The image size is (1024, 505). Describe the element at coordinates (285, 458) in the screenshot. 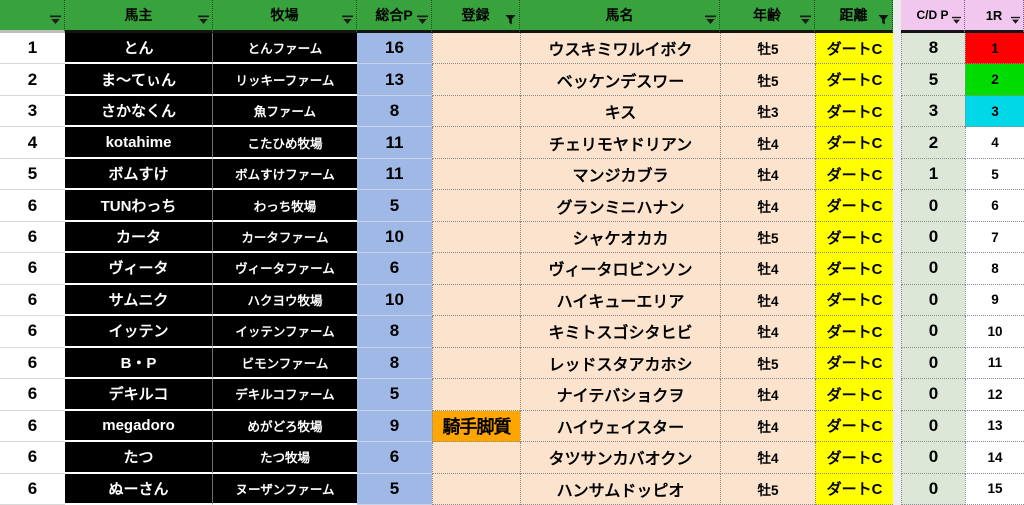

I see `farm-cell: たつ牧場` at that location.